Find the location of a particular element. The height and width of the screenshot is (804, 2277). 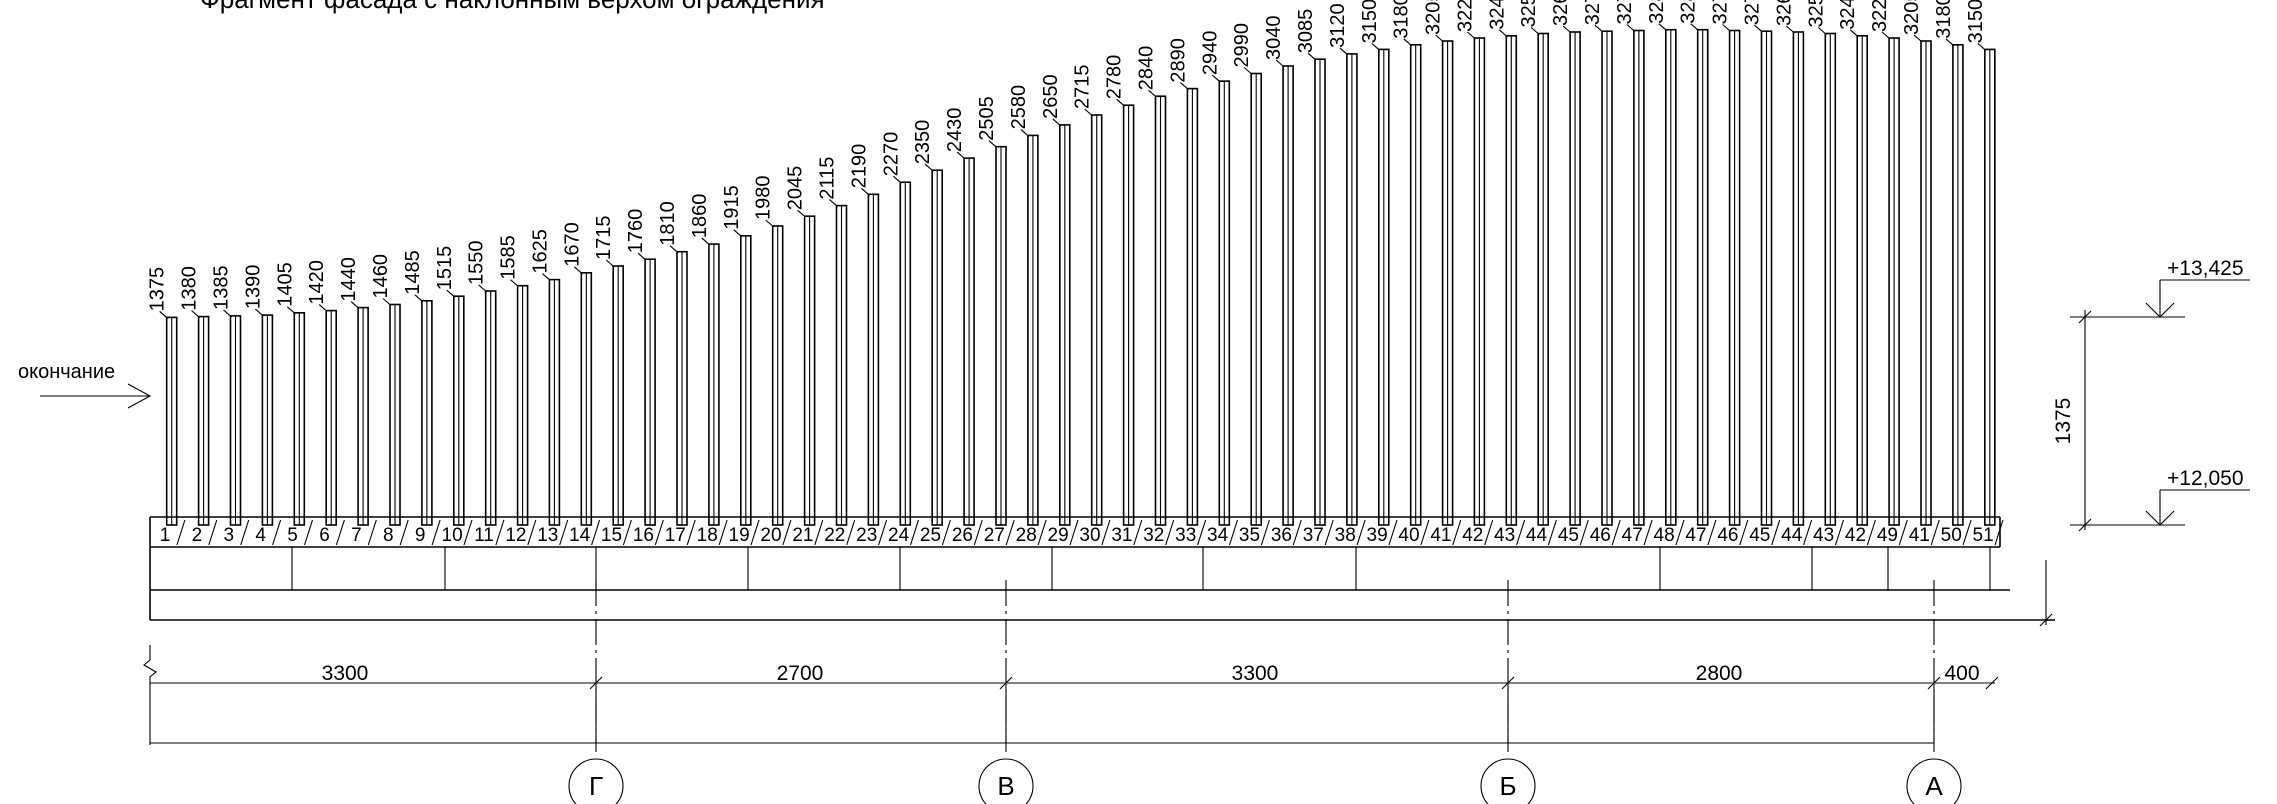

elevation-mark-icon is located at coordinates (2197, 298).